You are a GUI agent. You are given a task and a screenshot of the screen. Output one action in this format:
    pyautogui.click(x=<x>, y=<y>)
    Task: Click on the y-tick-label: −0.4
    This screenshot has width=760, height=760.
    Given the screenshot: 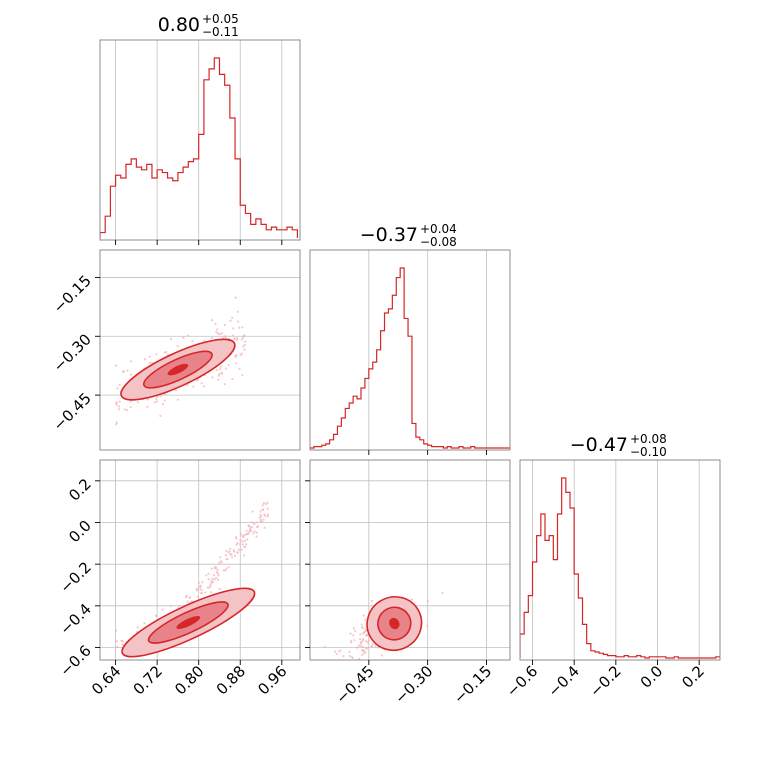 What is the action you would take?
    pyautogui.click(x=75, y=619)
    